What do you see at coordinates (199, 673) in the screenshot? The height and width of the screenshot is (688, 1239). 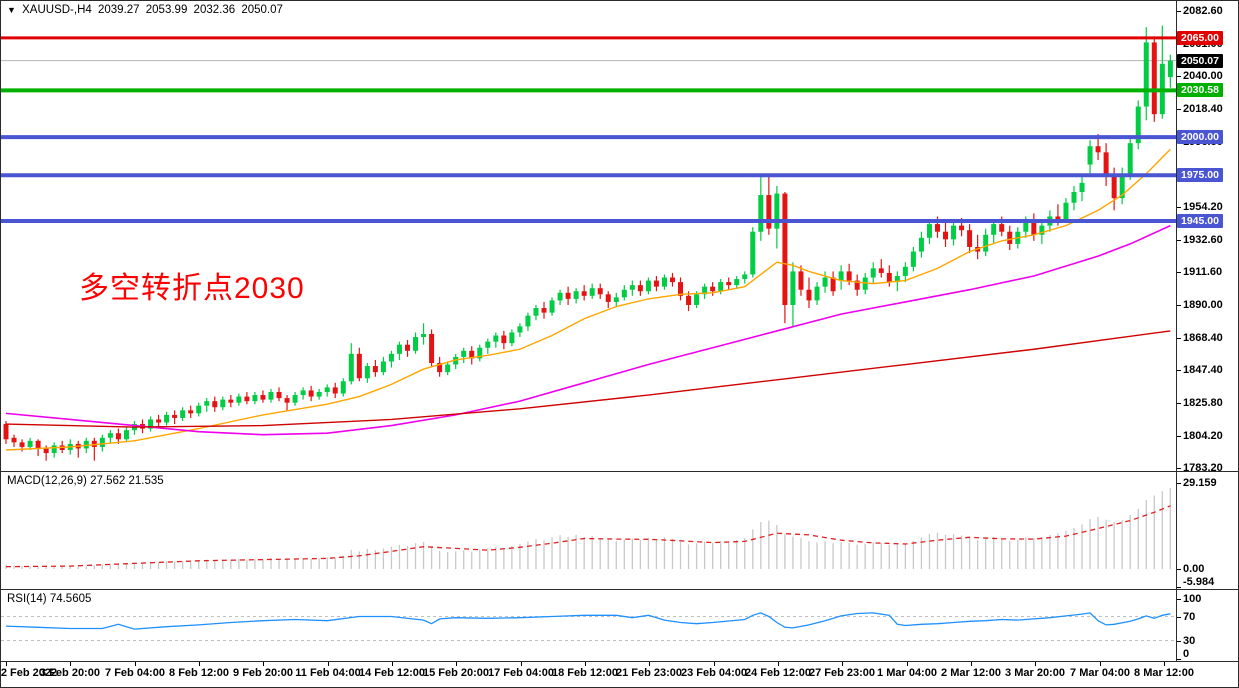 I see `time-label: 8 Feb 12:00` at bounding box center [199, 673].